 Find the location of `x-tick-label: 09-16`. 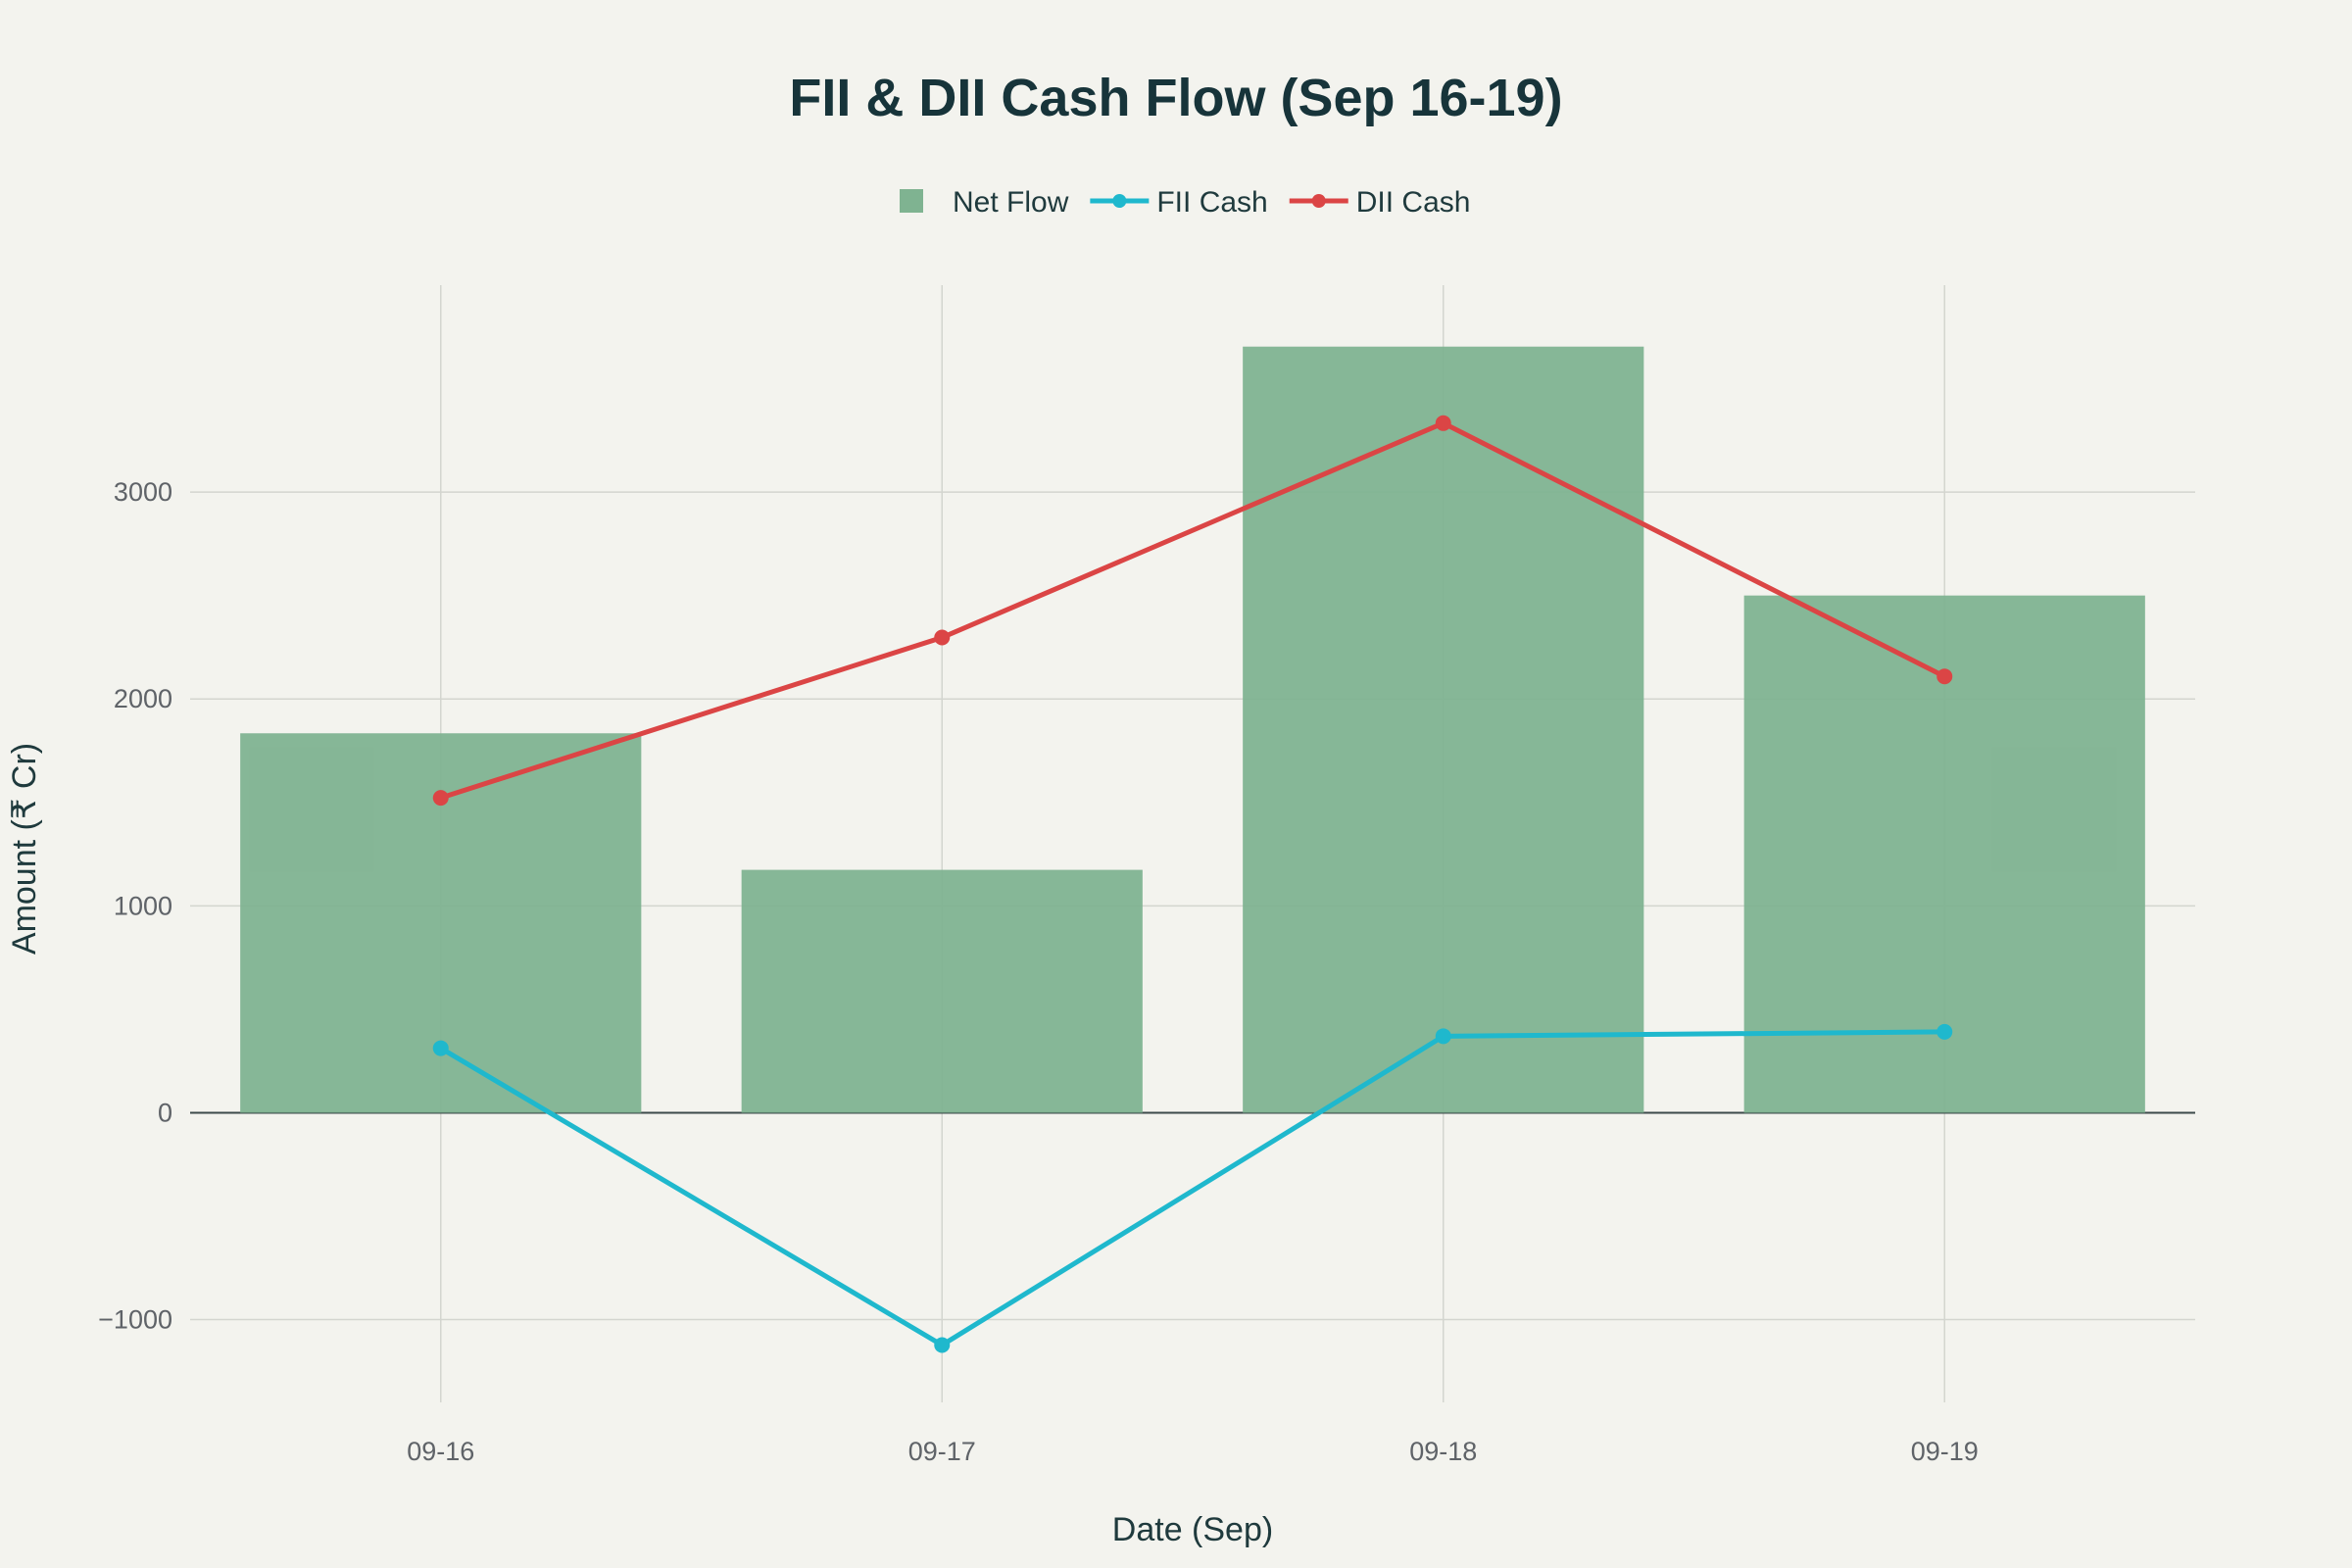

x-tick-label: 09-16 is located at coordinates (440, 1451).